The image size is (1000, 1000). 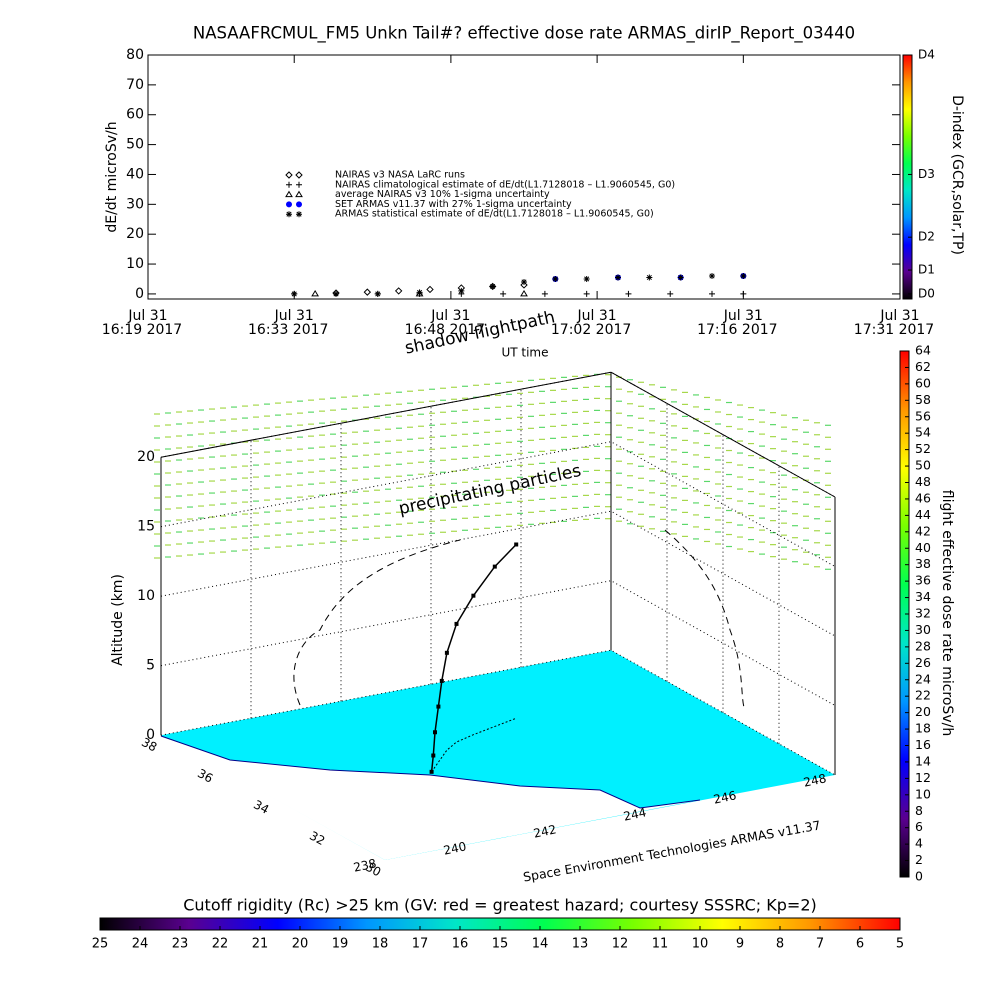 What do you see at coordinates (100, 944) in the screenshot?
I see `colorbar-tick-label: 25` at bounding box center [100, 944].